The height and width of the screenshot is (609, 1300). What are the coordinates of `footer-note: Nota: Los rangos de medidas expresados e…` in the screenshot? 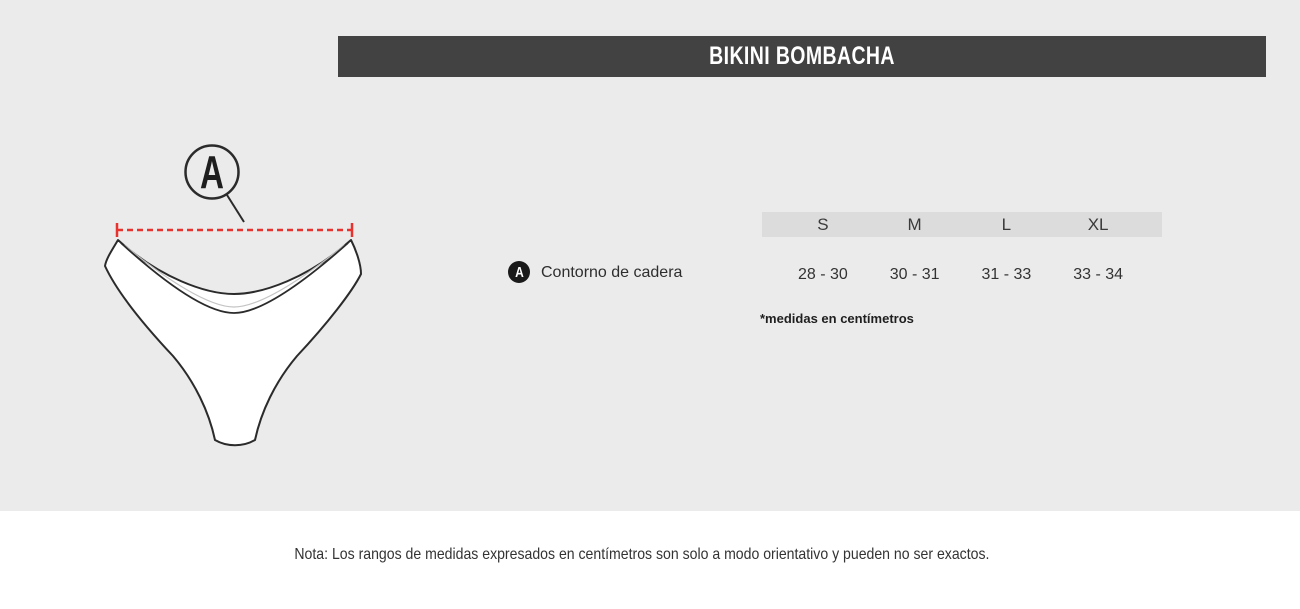 It's located at (642, 555).